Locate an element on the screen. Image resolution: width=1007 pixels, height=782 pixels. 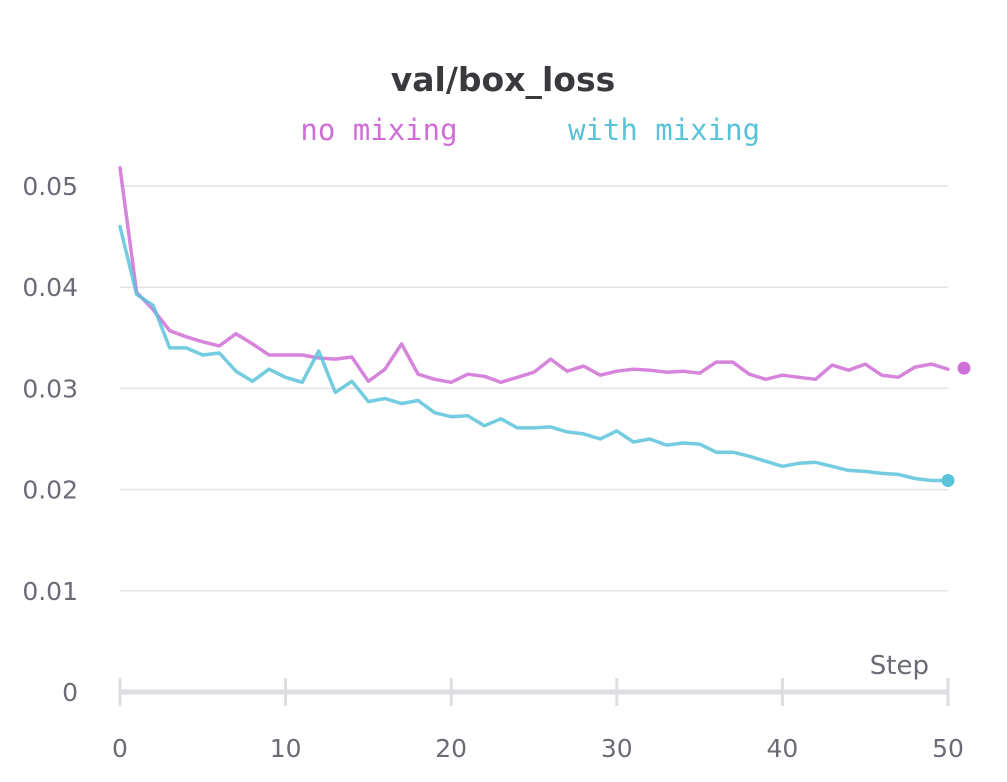
x-tick-label: 30 is located at coordinates (617, 748).